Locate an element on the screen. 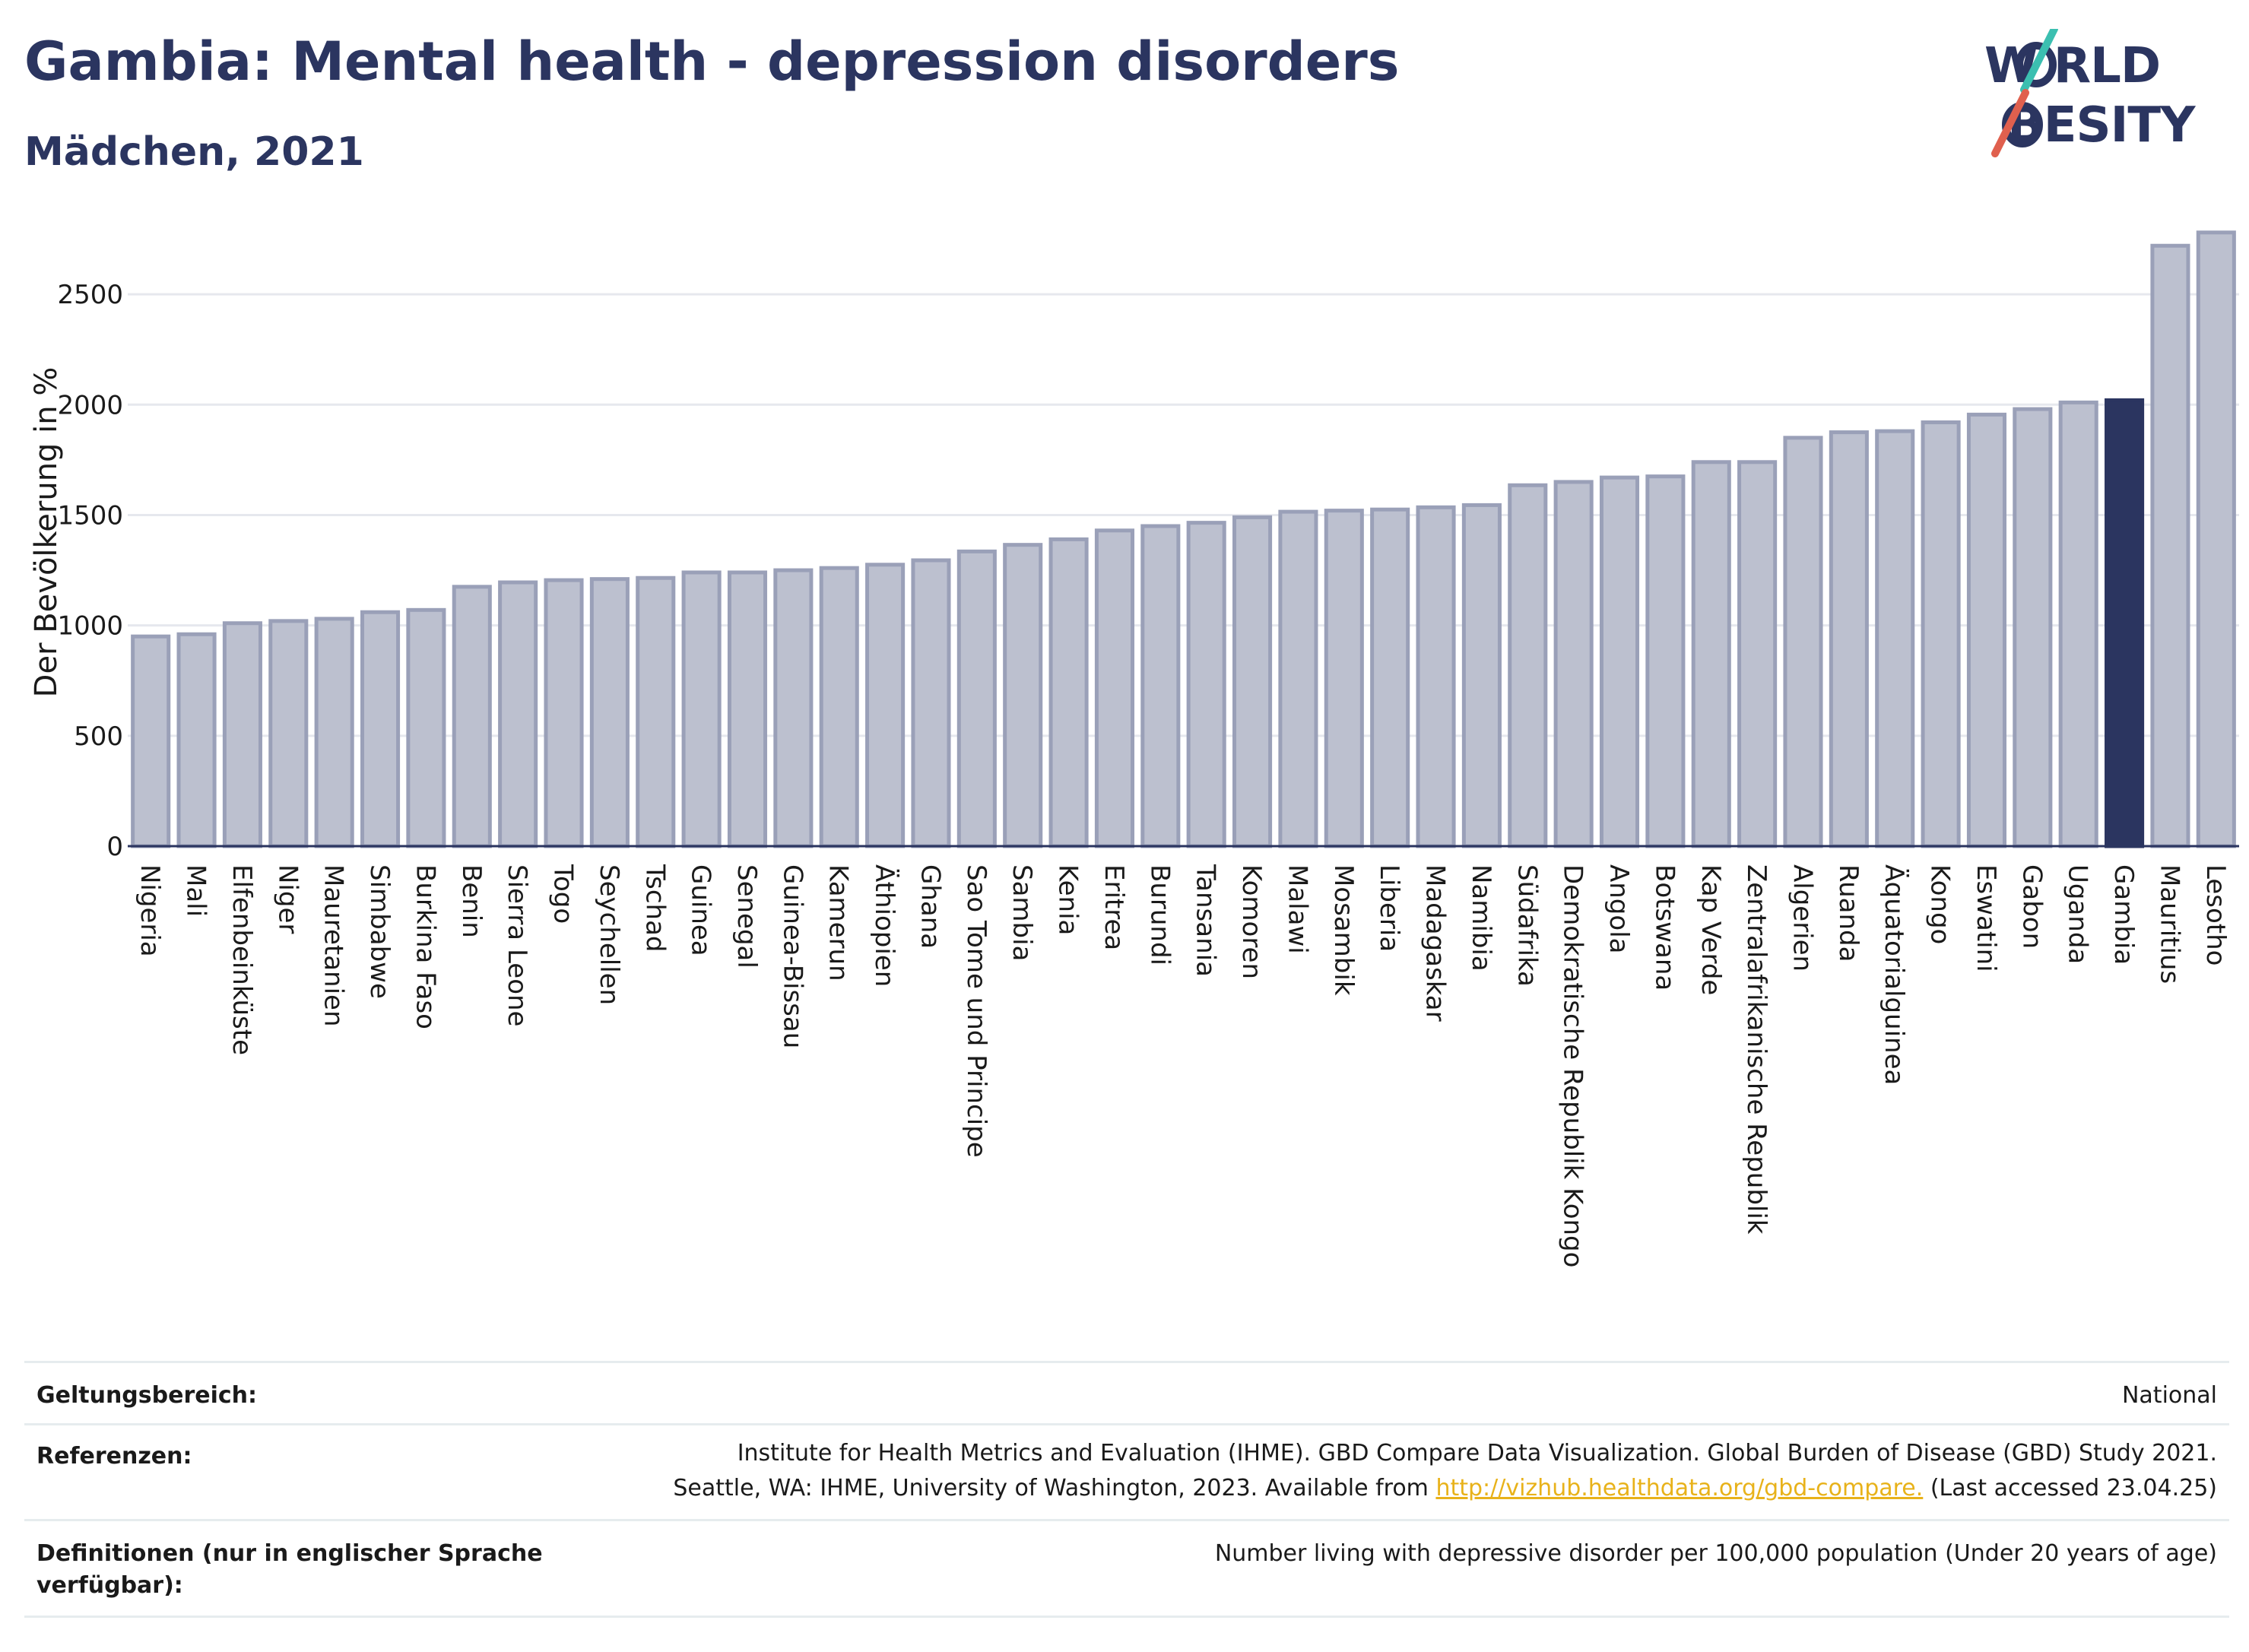  y-tick-label: 1500 is located at coordinates (90, 515).